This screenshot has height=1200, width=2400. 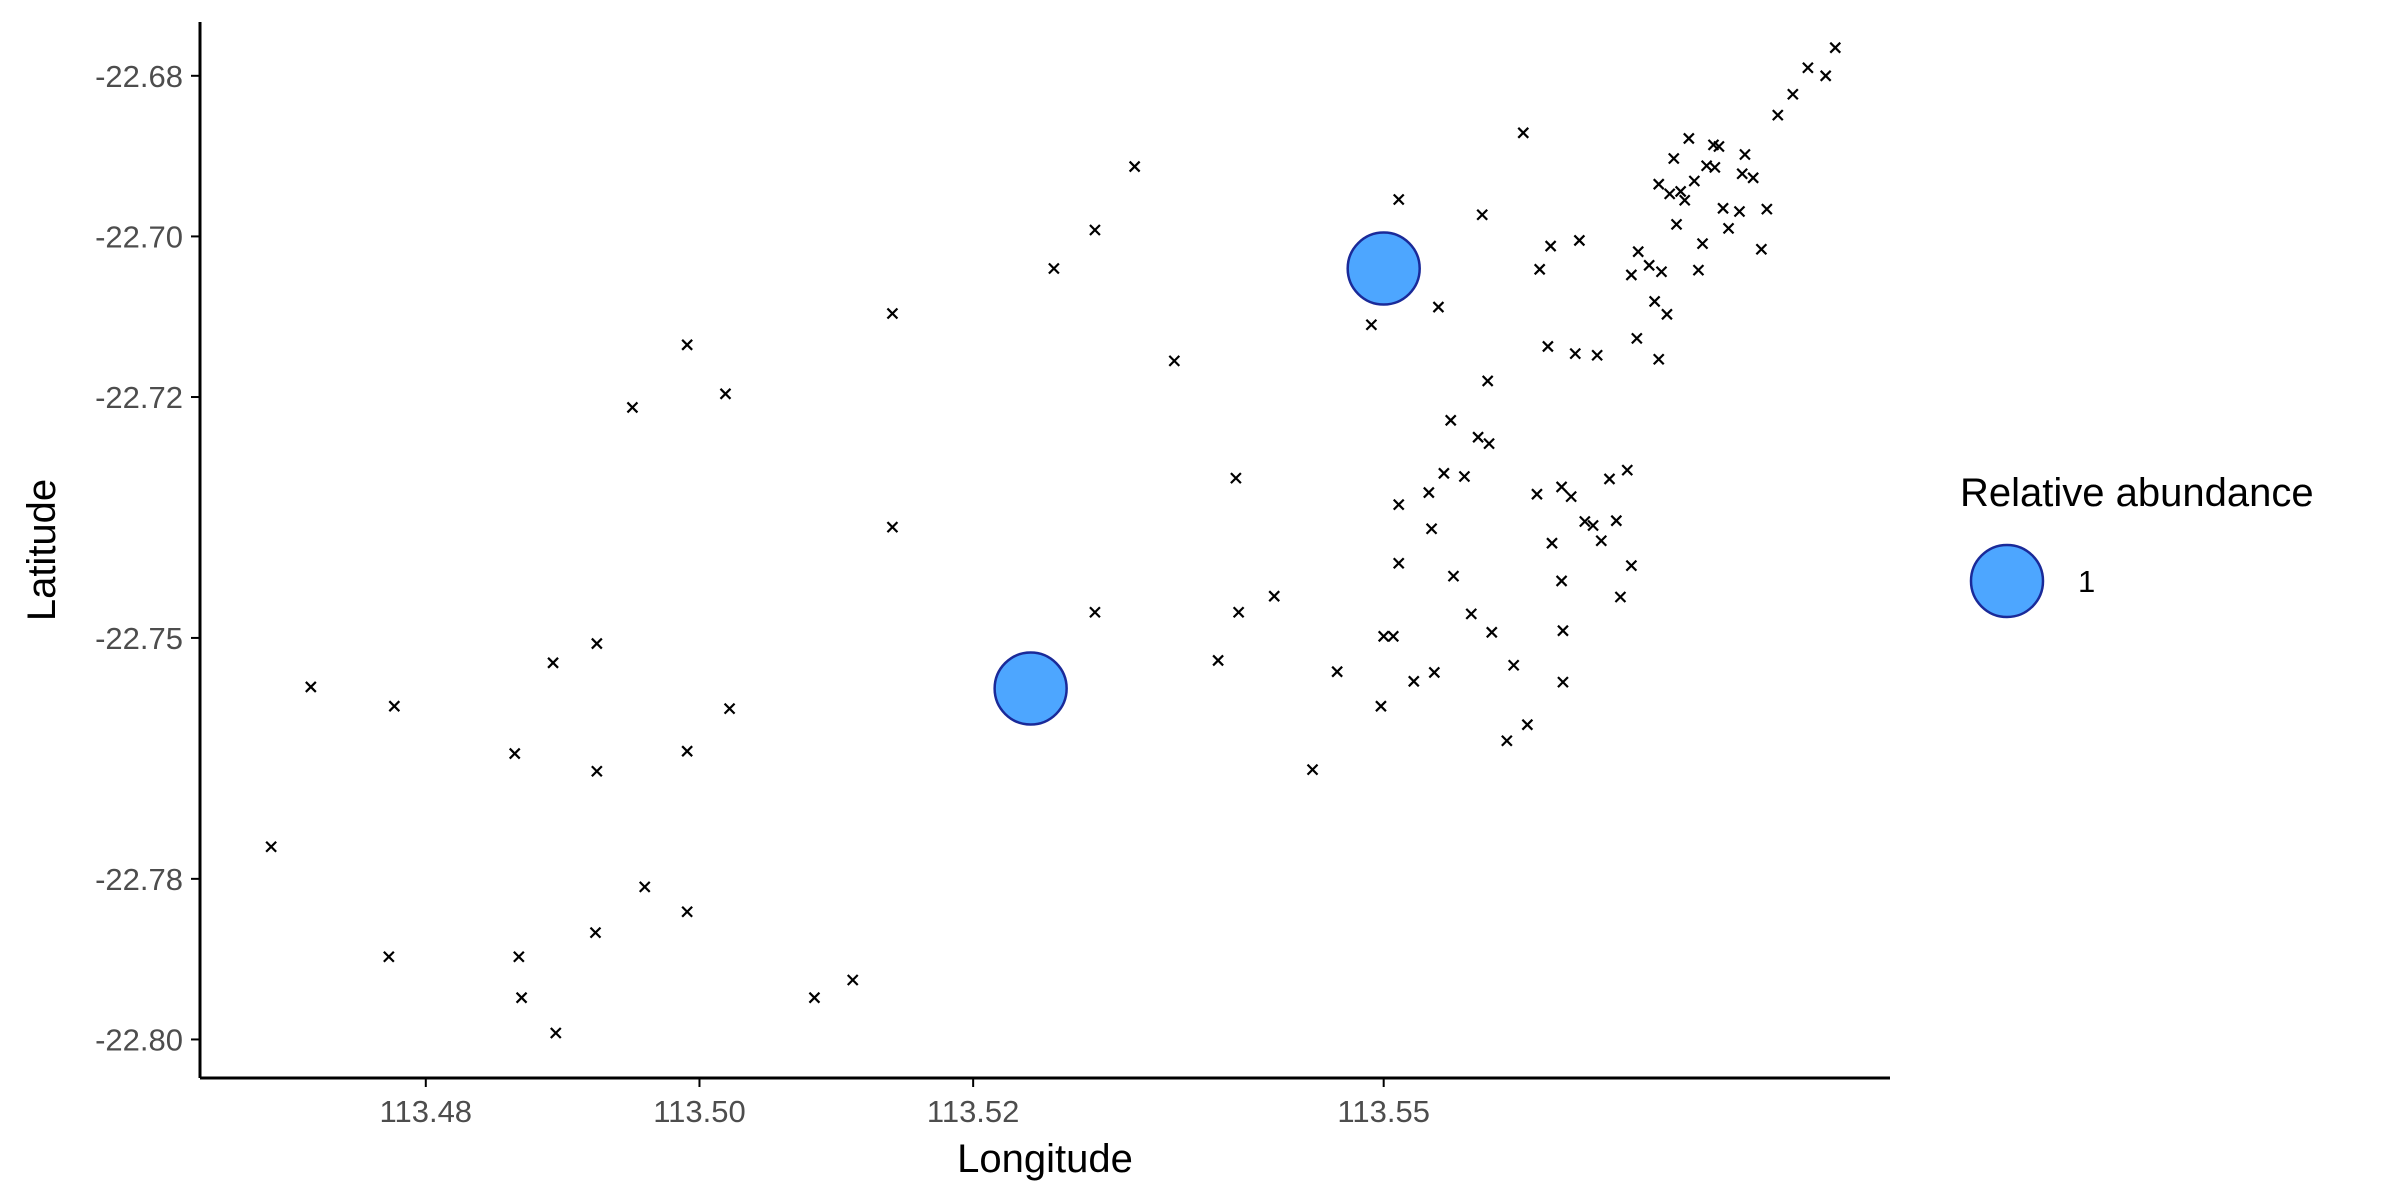 I want to click on y-tick-label: -22.72, so click(x=139, y=397).